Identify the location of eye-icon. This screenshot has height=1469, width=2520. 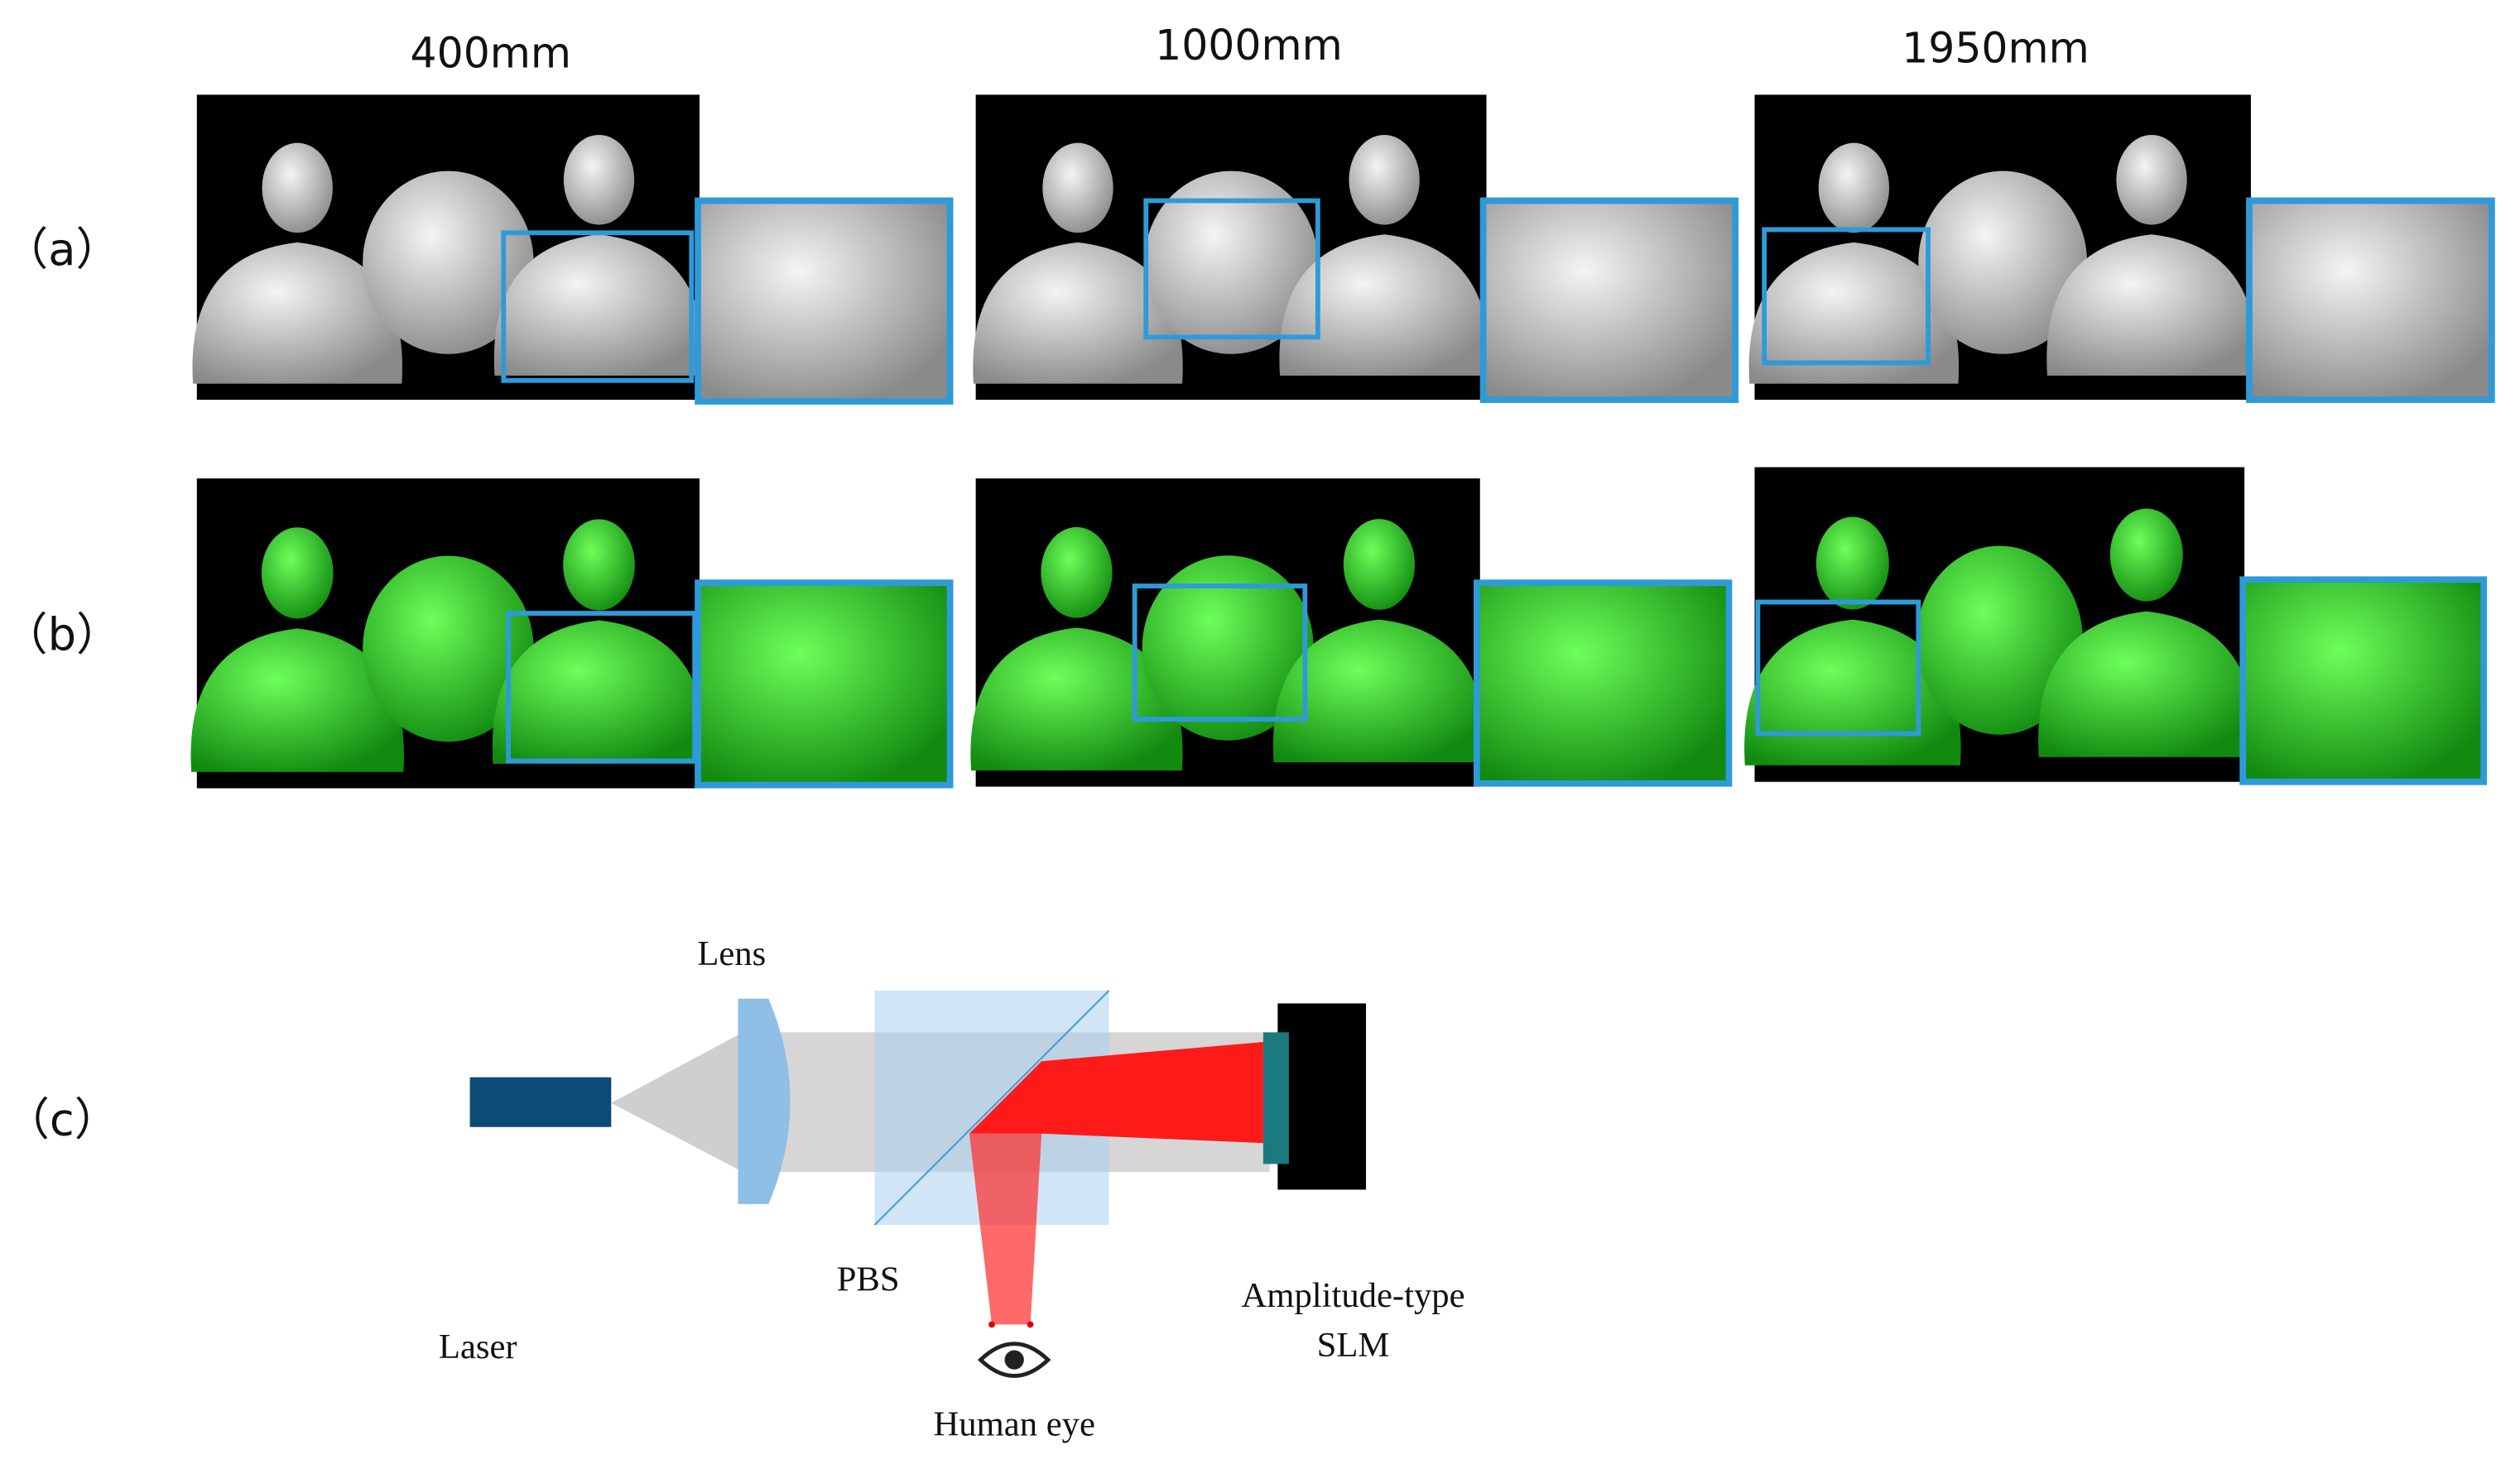
(1014, 1360).